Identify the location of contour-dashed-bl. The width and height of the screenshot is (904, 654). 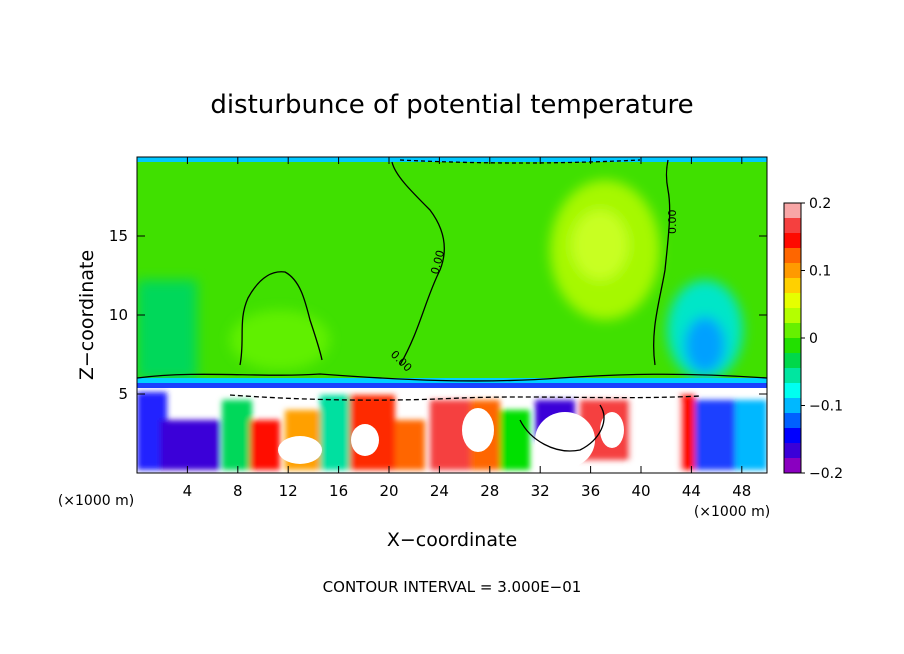
(465, 397).